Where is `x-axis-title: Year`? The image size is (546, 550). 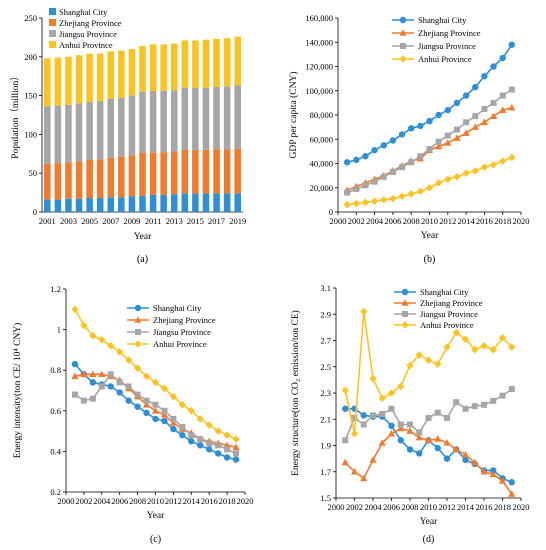 x-axis-title: Year is located at coordinates (429, 522).